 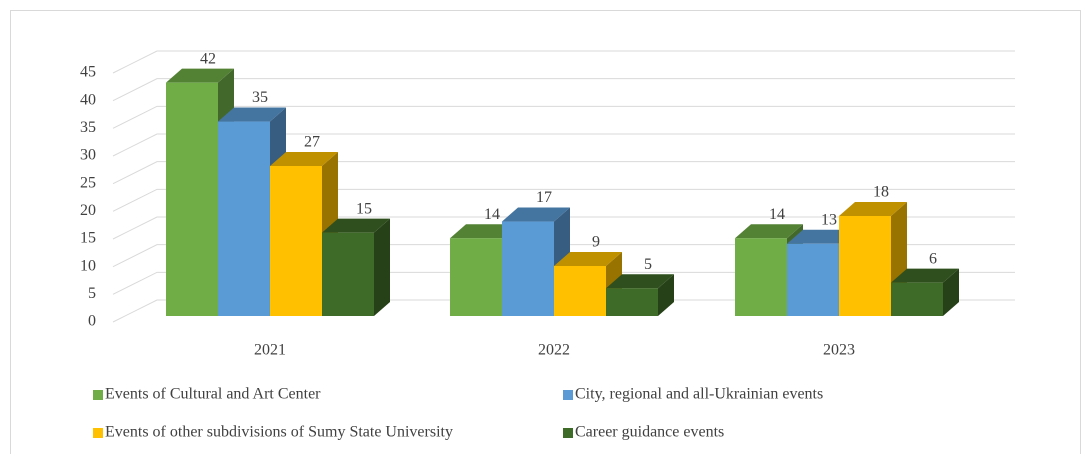 What do you see at coordinates (364, 208) in the screenshot?
I see `data-label: 15` at bounding box center [364, 208].